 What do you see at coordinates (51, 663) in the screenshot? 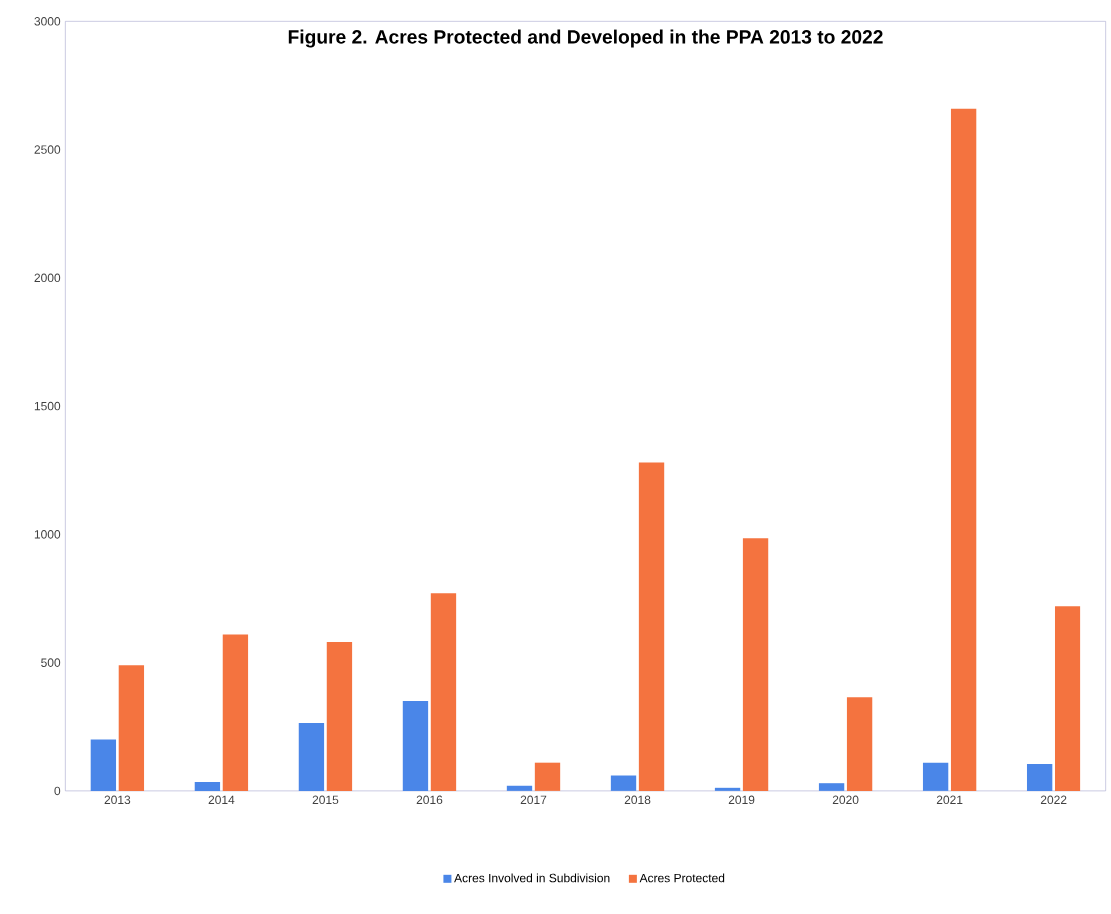
I see `y-tick-label: 500` at bounding box center [51, 663].